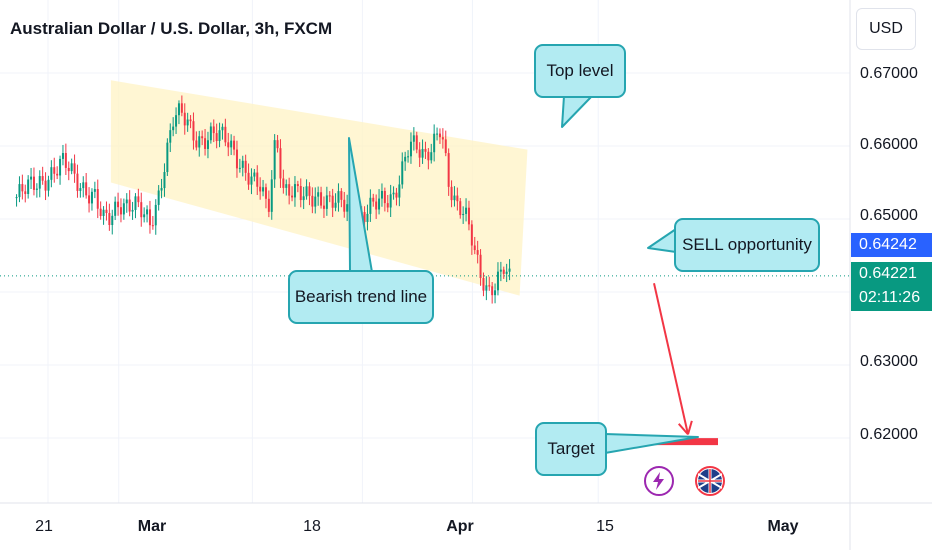  Describe the element at coordinates (891, 274) in the screenshot. I see `current-price-tag: 0.64221` at that location.